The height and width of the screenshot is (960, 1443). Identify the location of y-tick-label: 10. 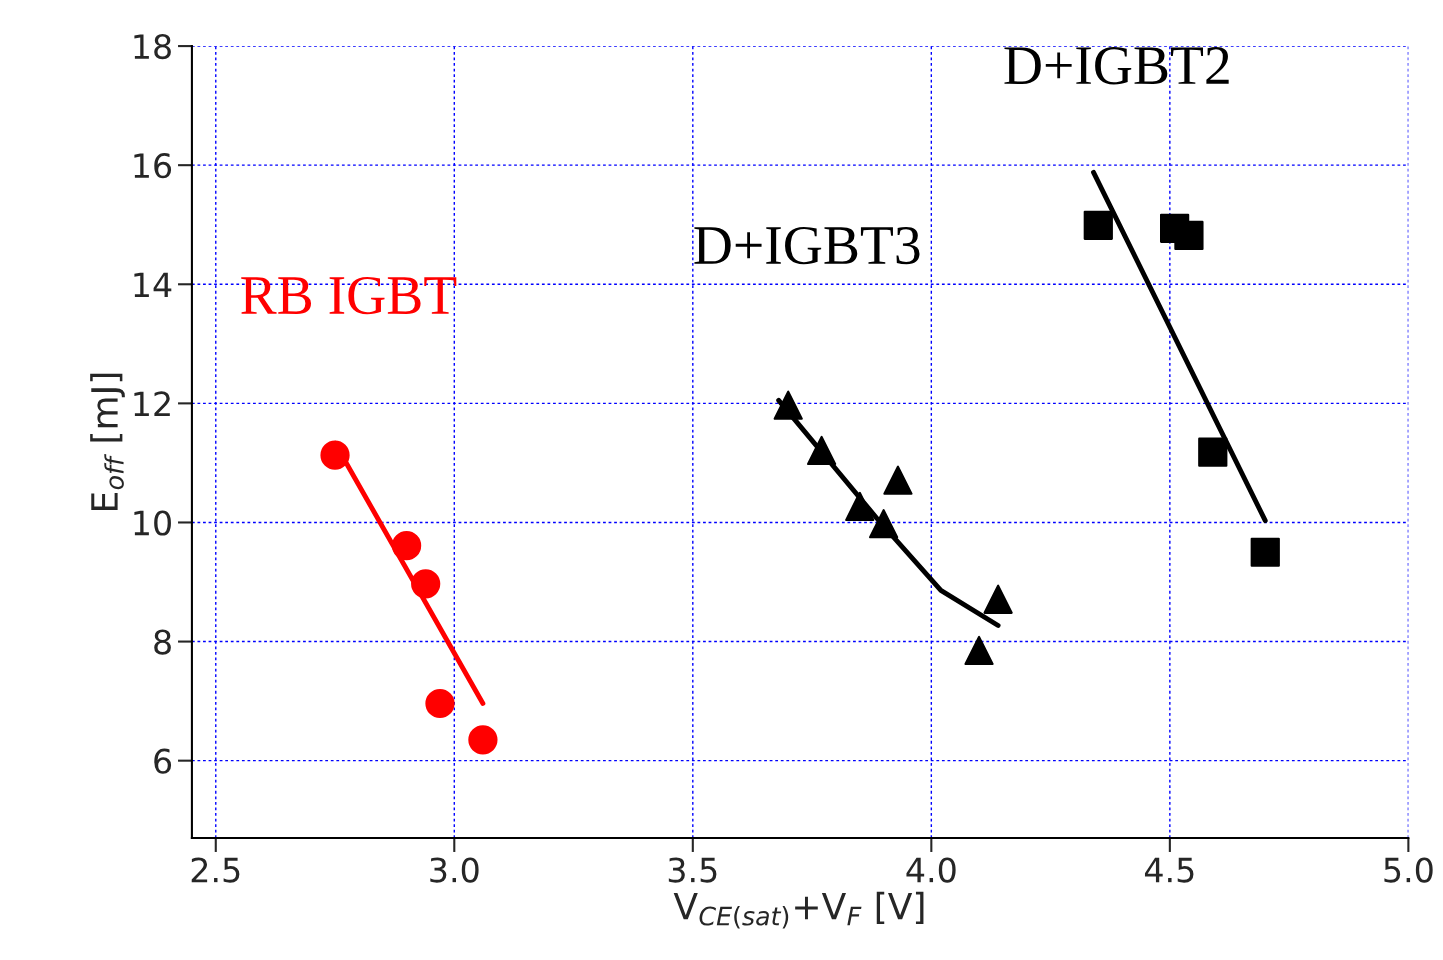
(152, 523).